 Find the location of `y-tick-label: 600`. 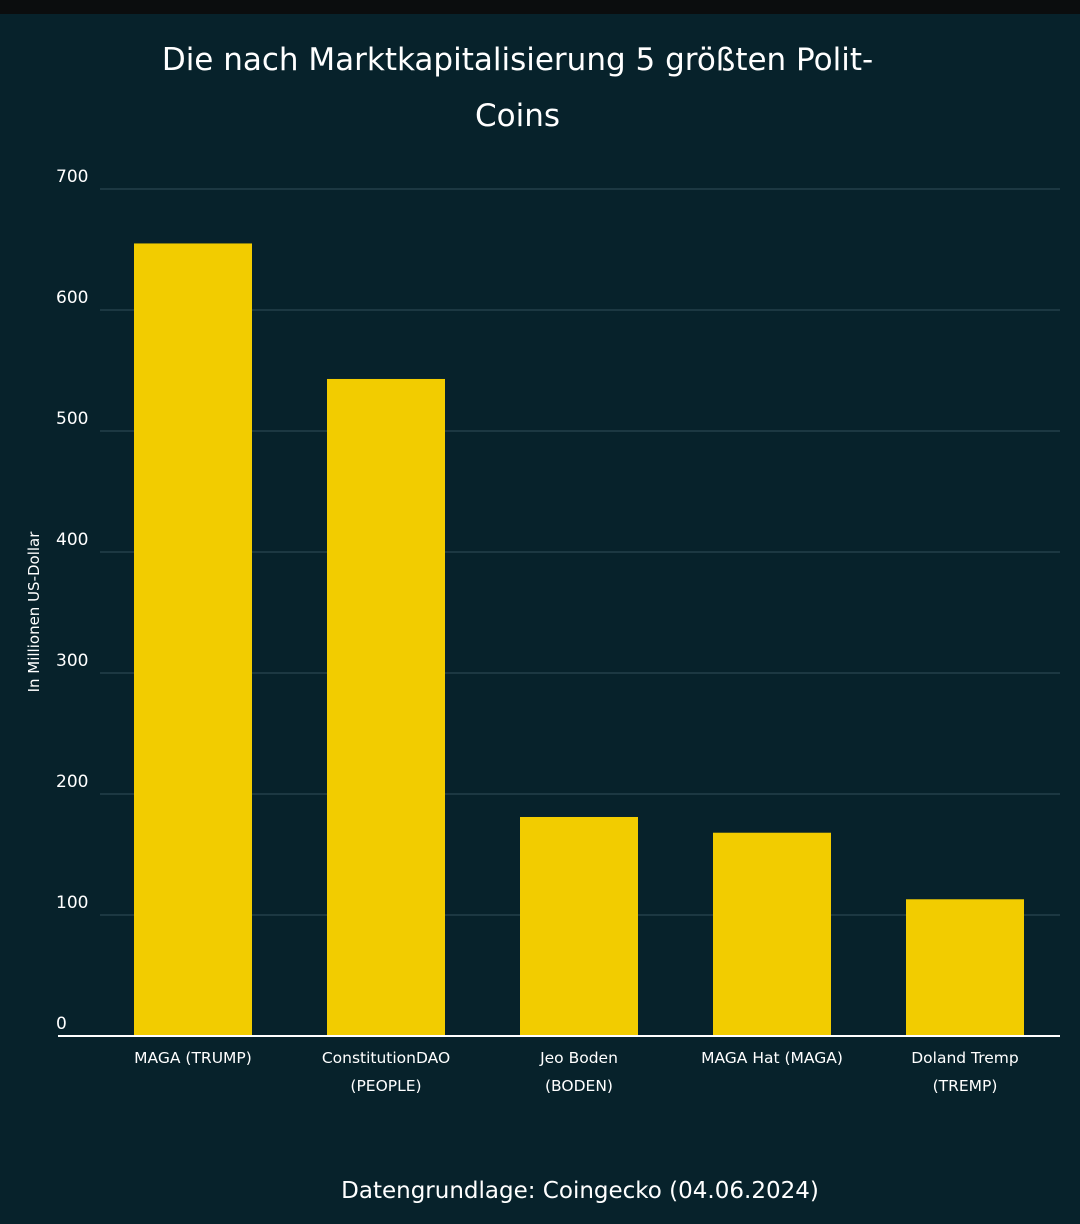

y-tick-label: 600 is located at coordinates (72, 298).